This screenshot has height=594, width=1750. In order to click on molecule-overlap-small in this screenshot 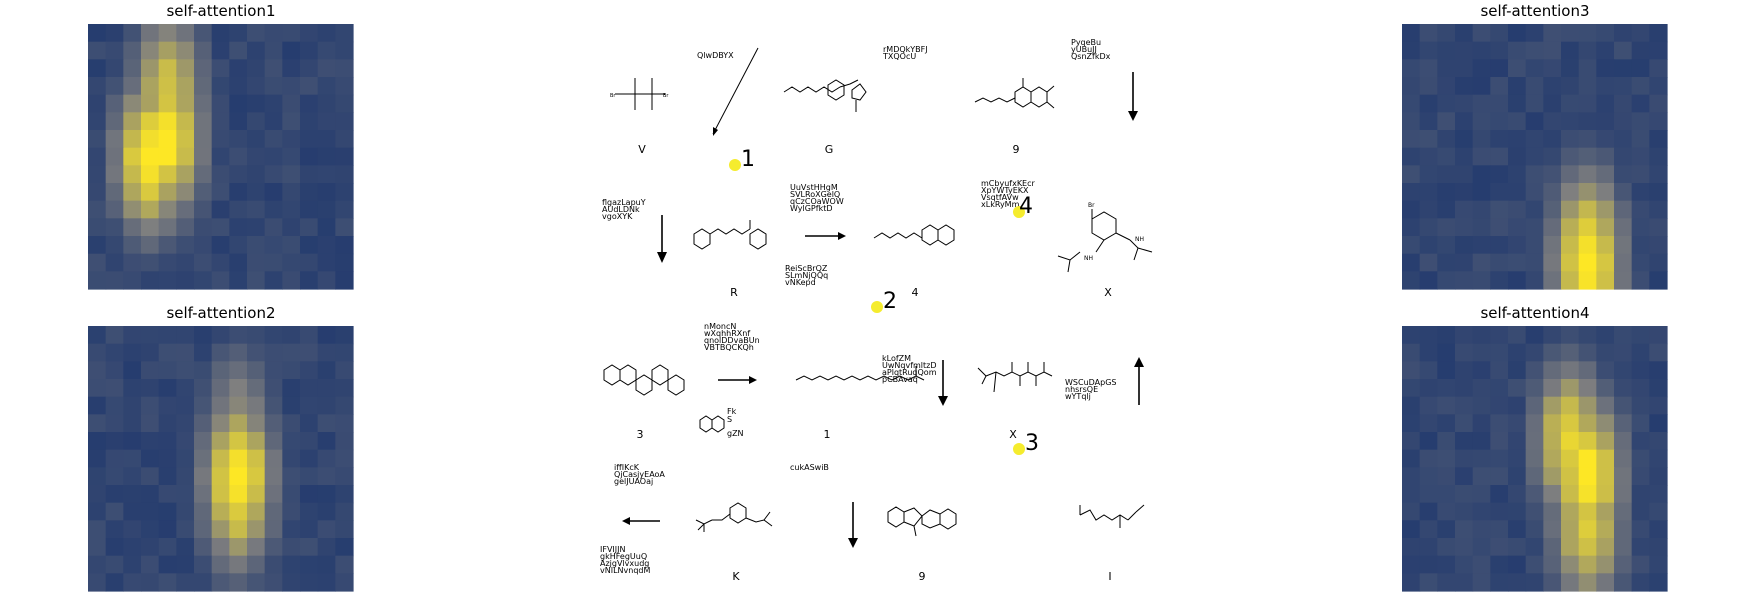, I will do `click(712, 424)`.